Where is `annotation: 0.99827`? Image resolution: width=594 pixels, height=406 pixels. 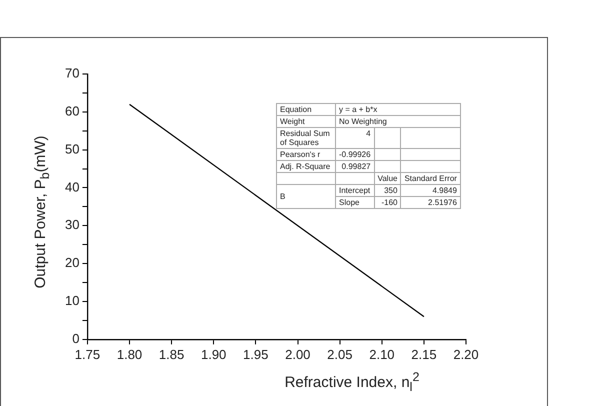
annotation: 0.99827 is located at coordinates (355, 166).